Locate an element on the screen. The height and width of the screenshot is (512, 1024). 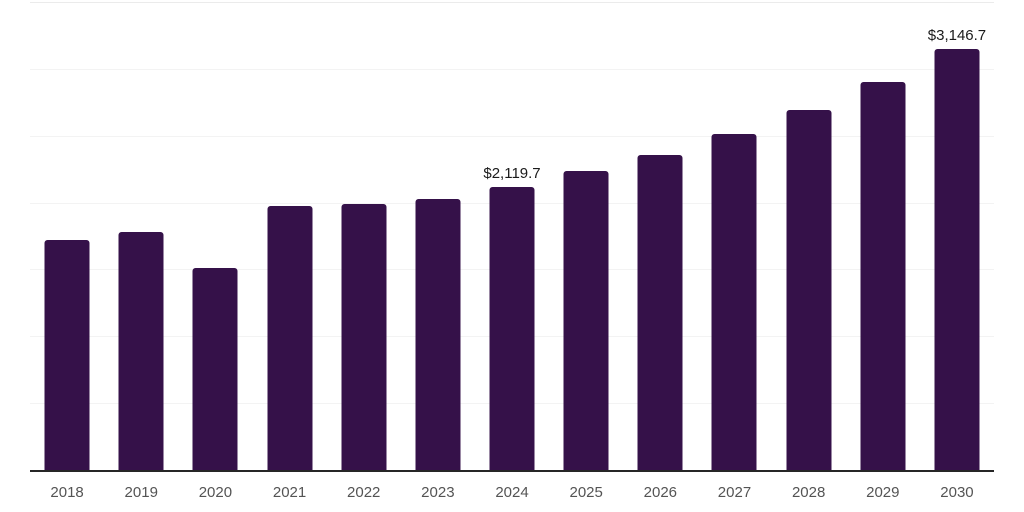
x-axis-label: 2029 is located at coordinates (883, 492).